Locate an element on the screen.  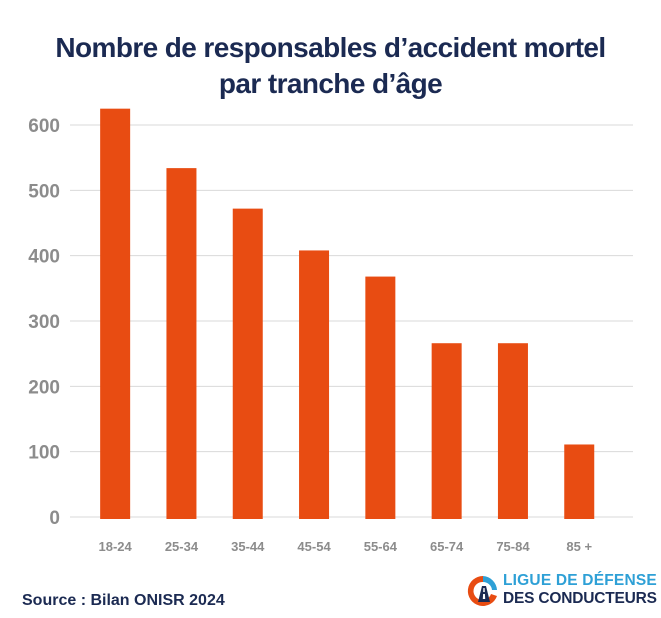
x-tick-label: 85 + is located at coordinates (579, 546).